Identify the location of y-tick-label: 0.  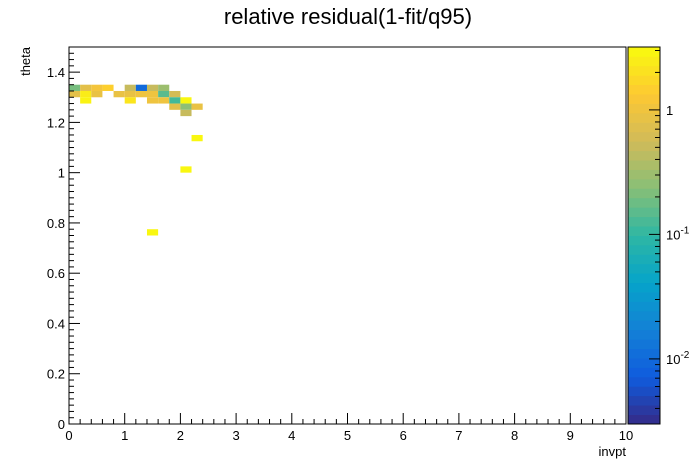
(61, 424).